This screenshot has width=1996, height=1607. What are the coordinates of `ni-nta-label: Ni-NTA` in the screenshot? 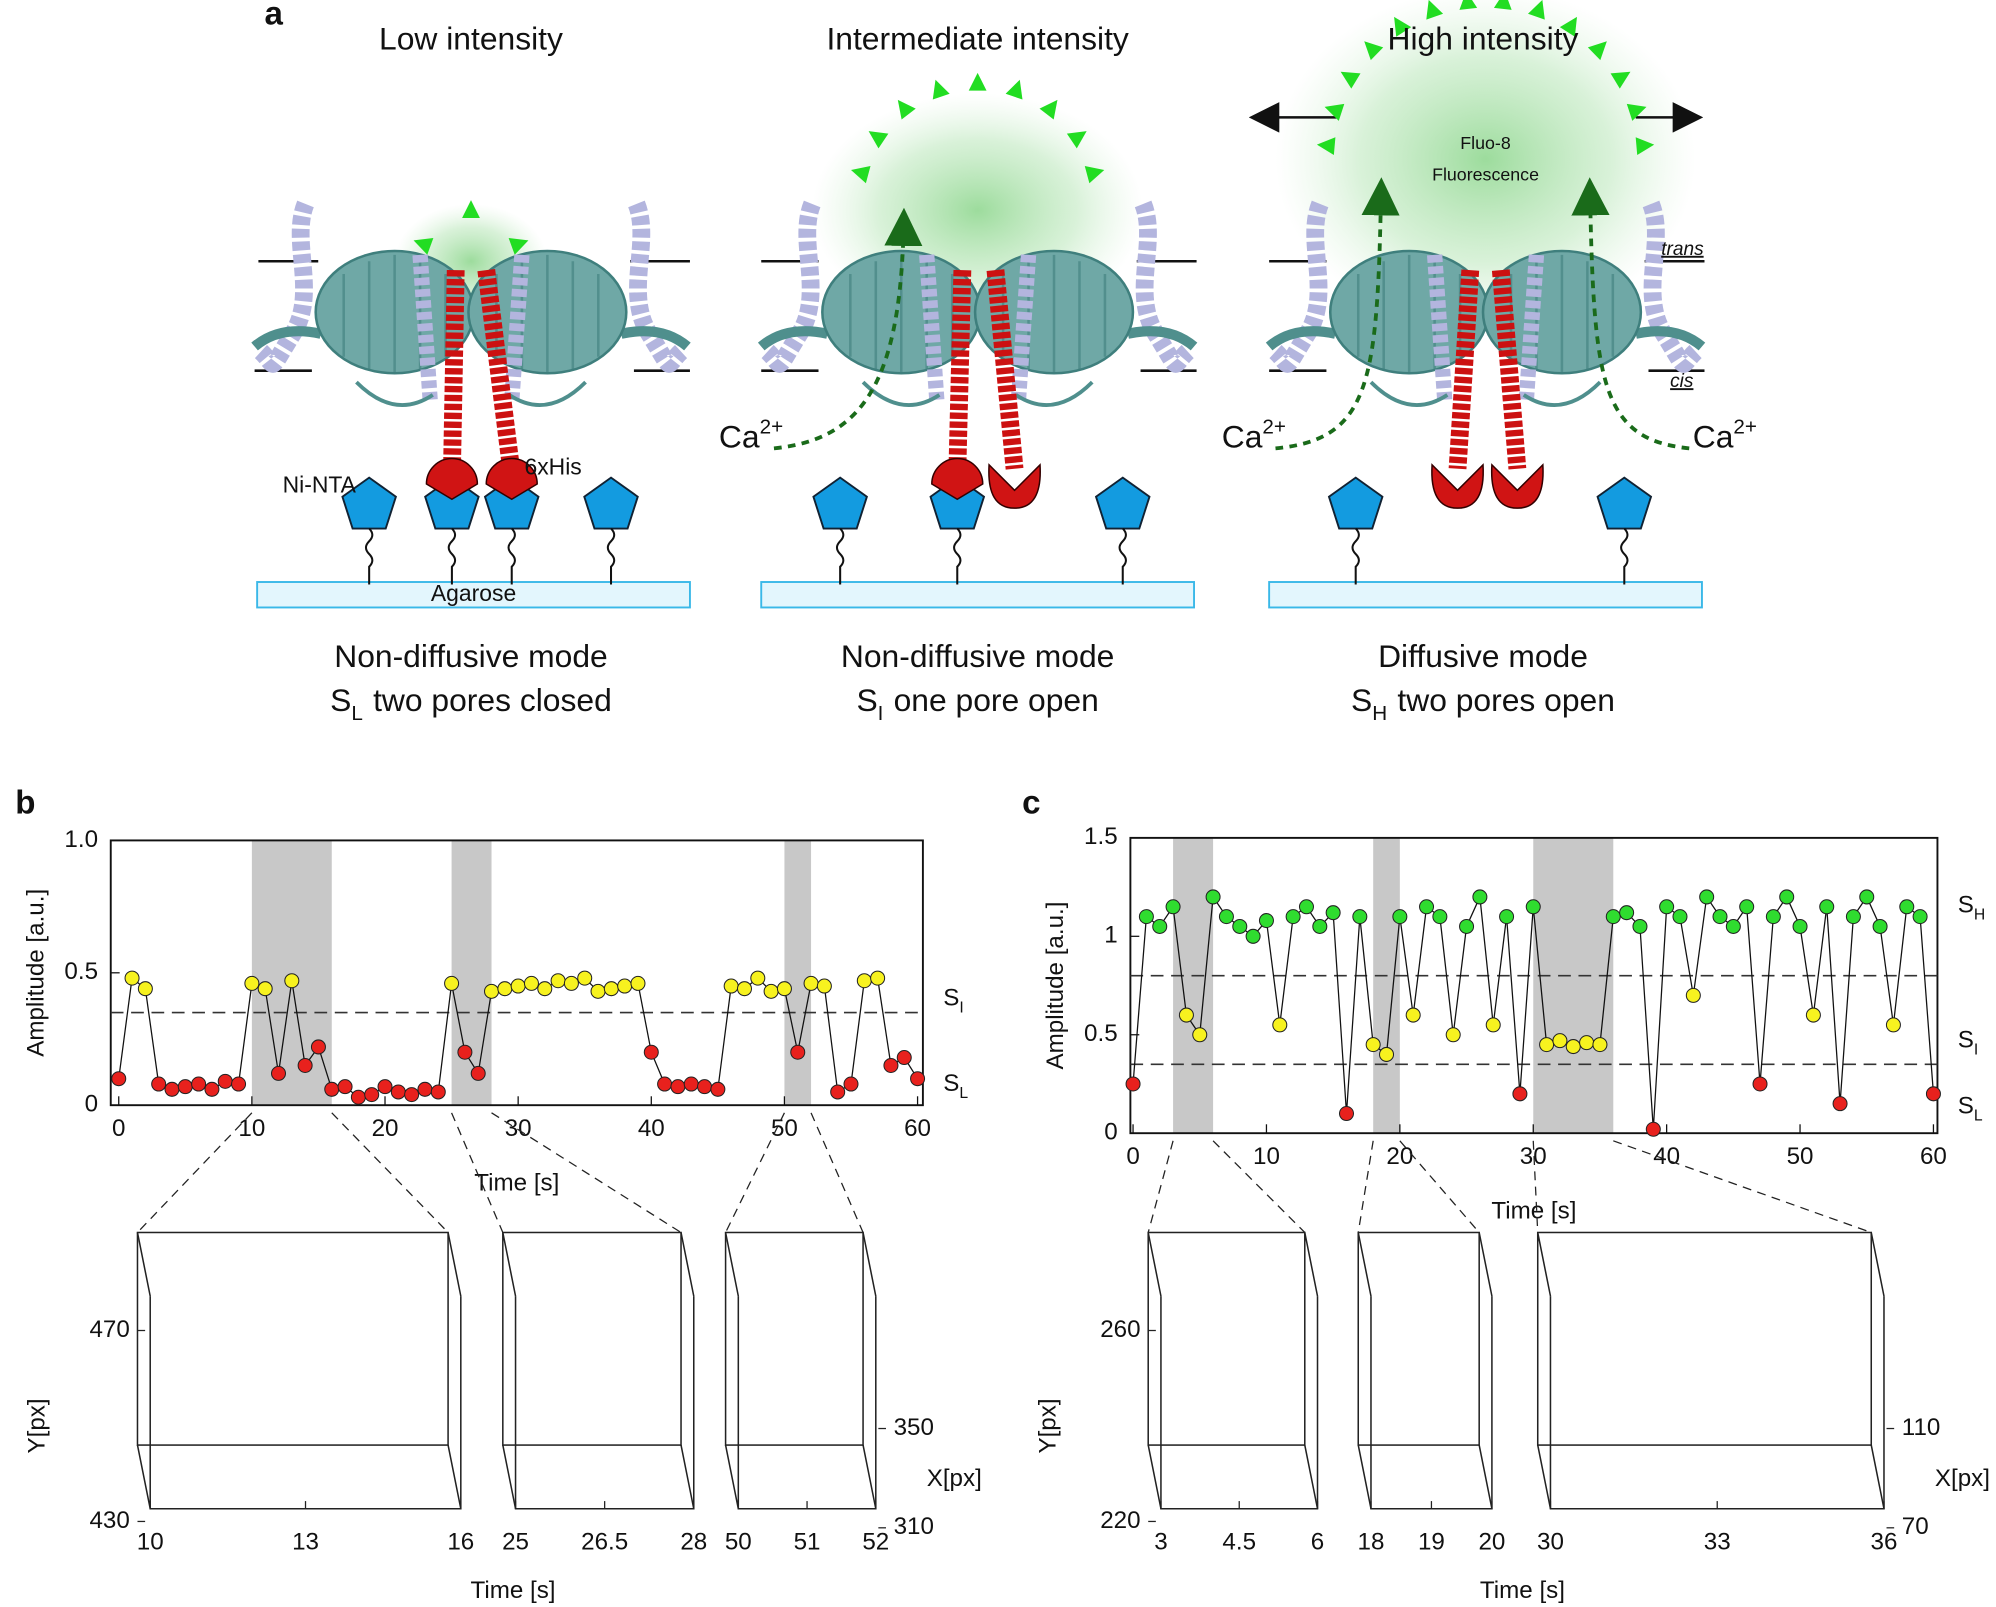 It's located at (320, 485).